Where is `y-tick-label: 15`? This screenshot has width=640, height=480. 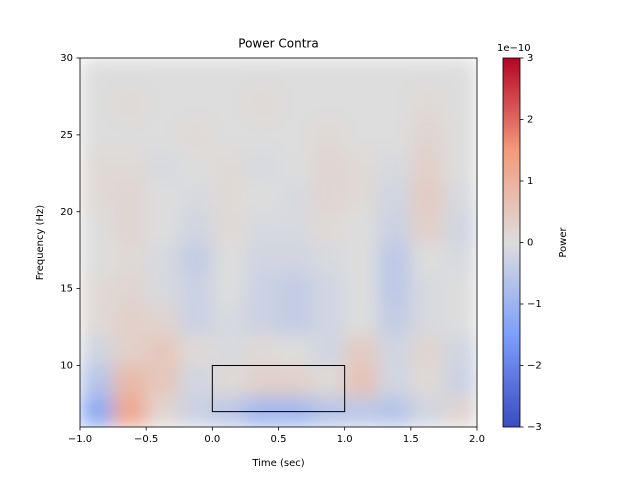
y-tick-label: 15 is located at coordinates (66, 289).